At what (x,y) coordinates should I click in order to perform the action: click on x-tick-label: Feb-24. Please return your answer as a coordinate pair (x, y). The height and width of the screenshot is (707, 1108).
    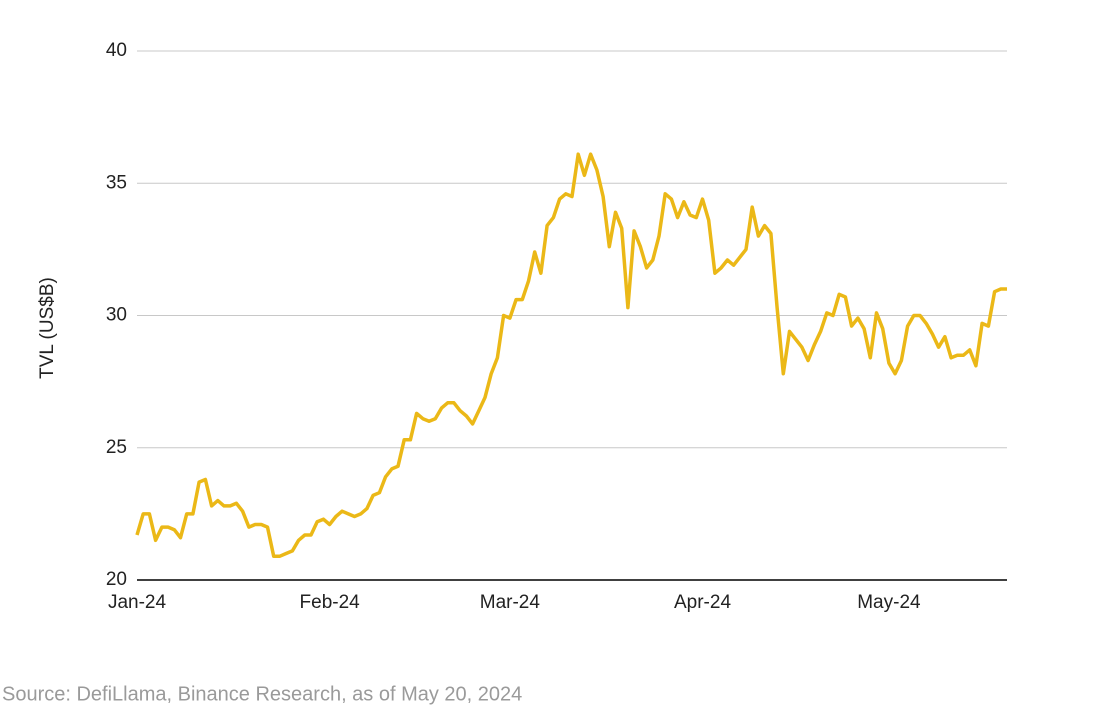
    Looking at the image, I should click on (330, 602).